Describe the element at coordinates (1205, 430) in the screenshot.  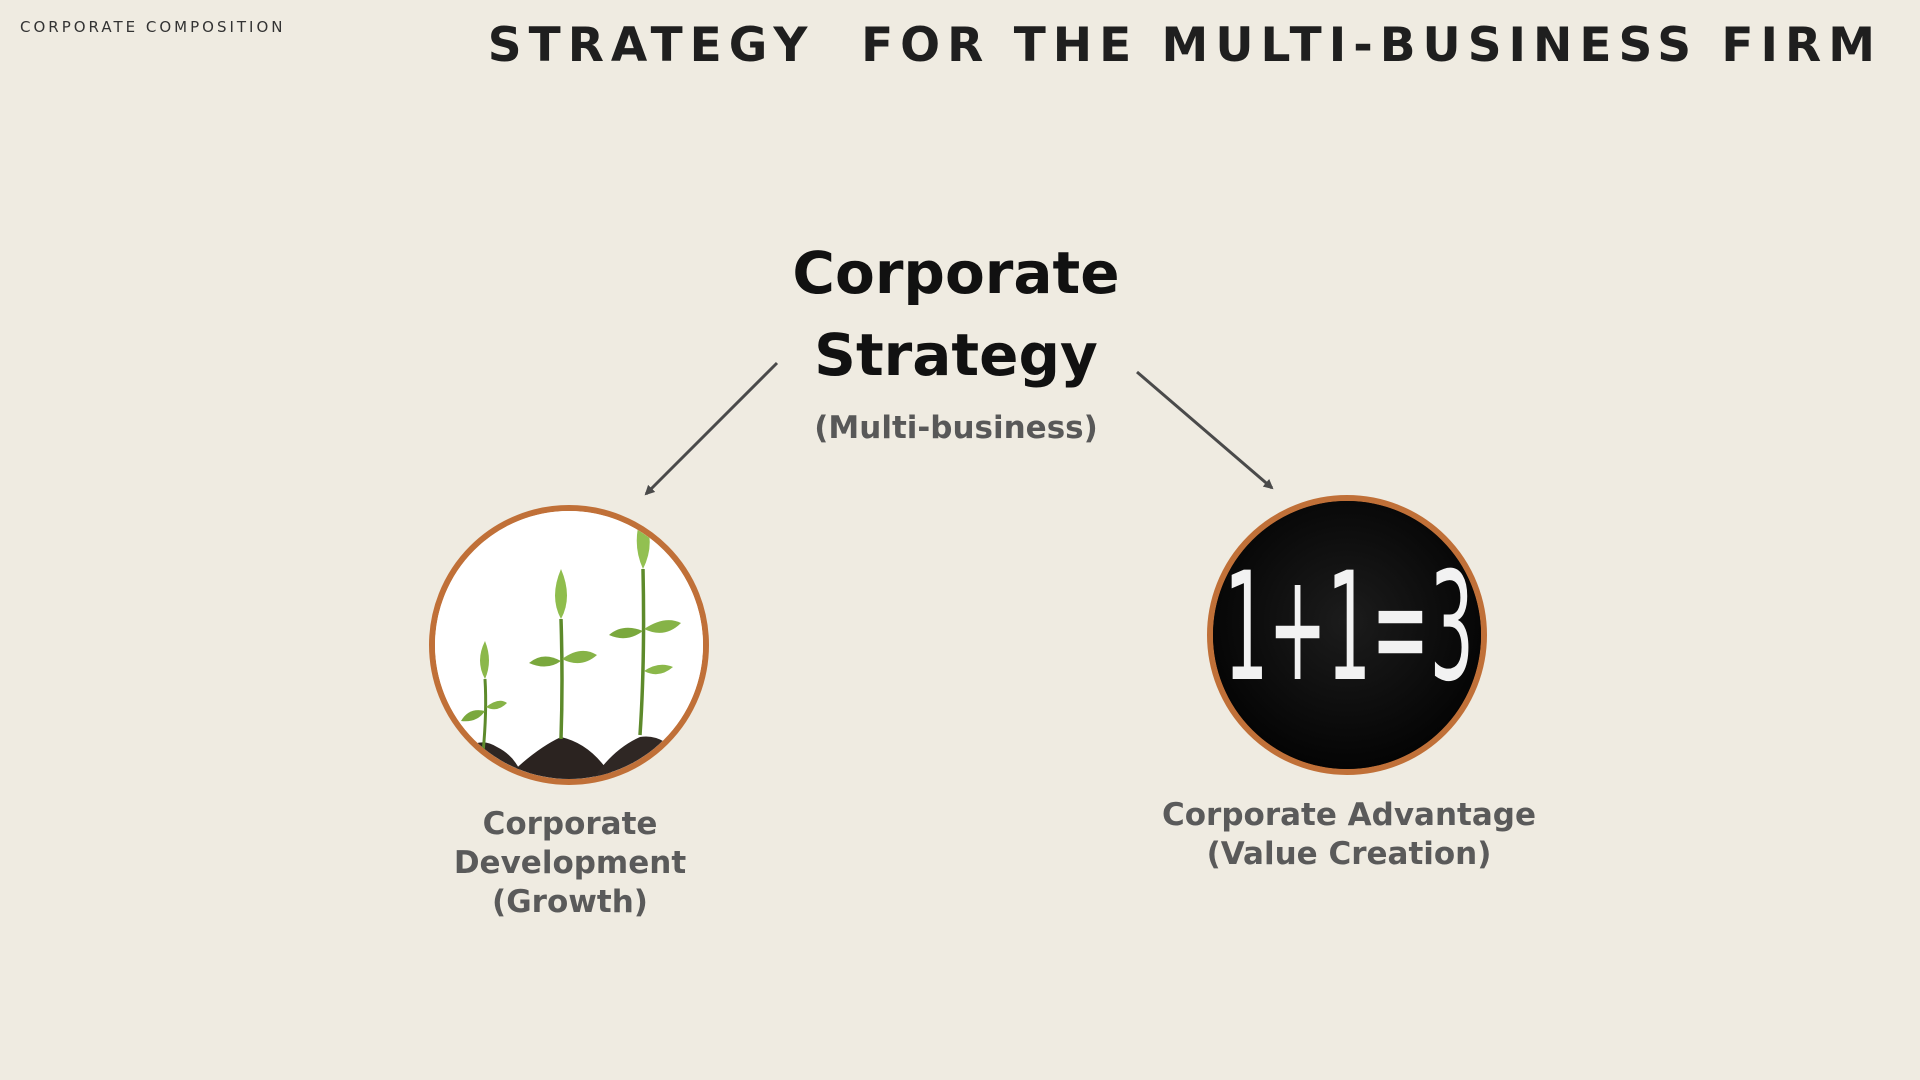
I see `arrow-to-advantage` at that location.